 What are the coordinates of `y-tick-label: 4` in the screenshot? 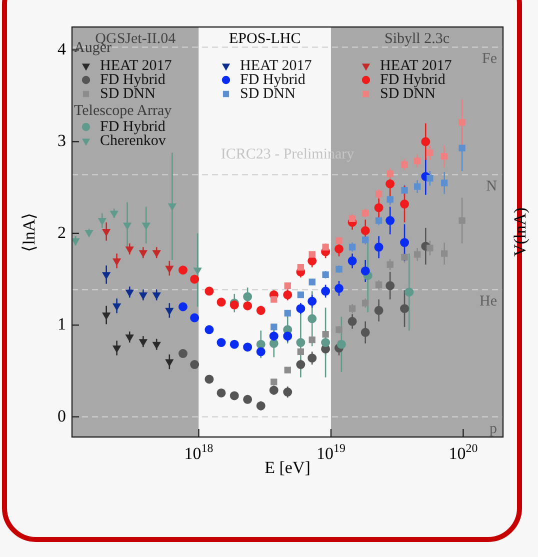 It's located at (62, 48).